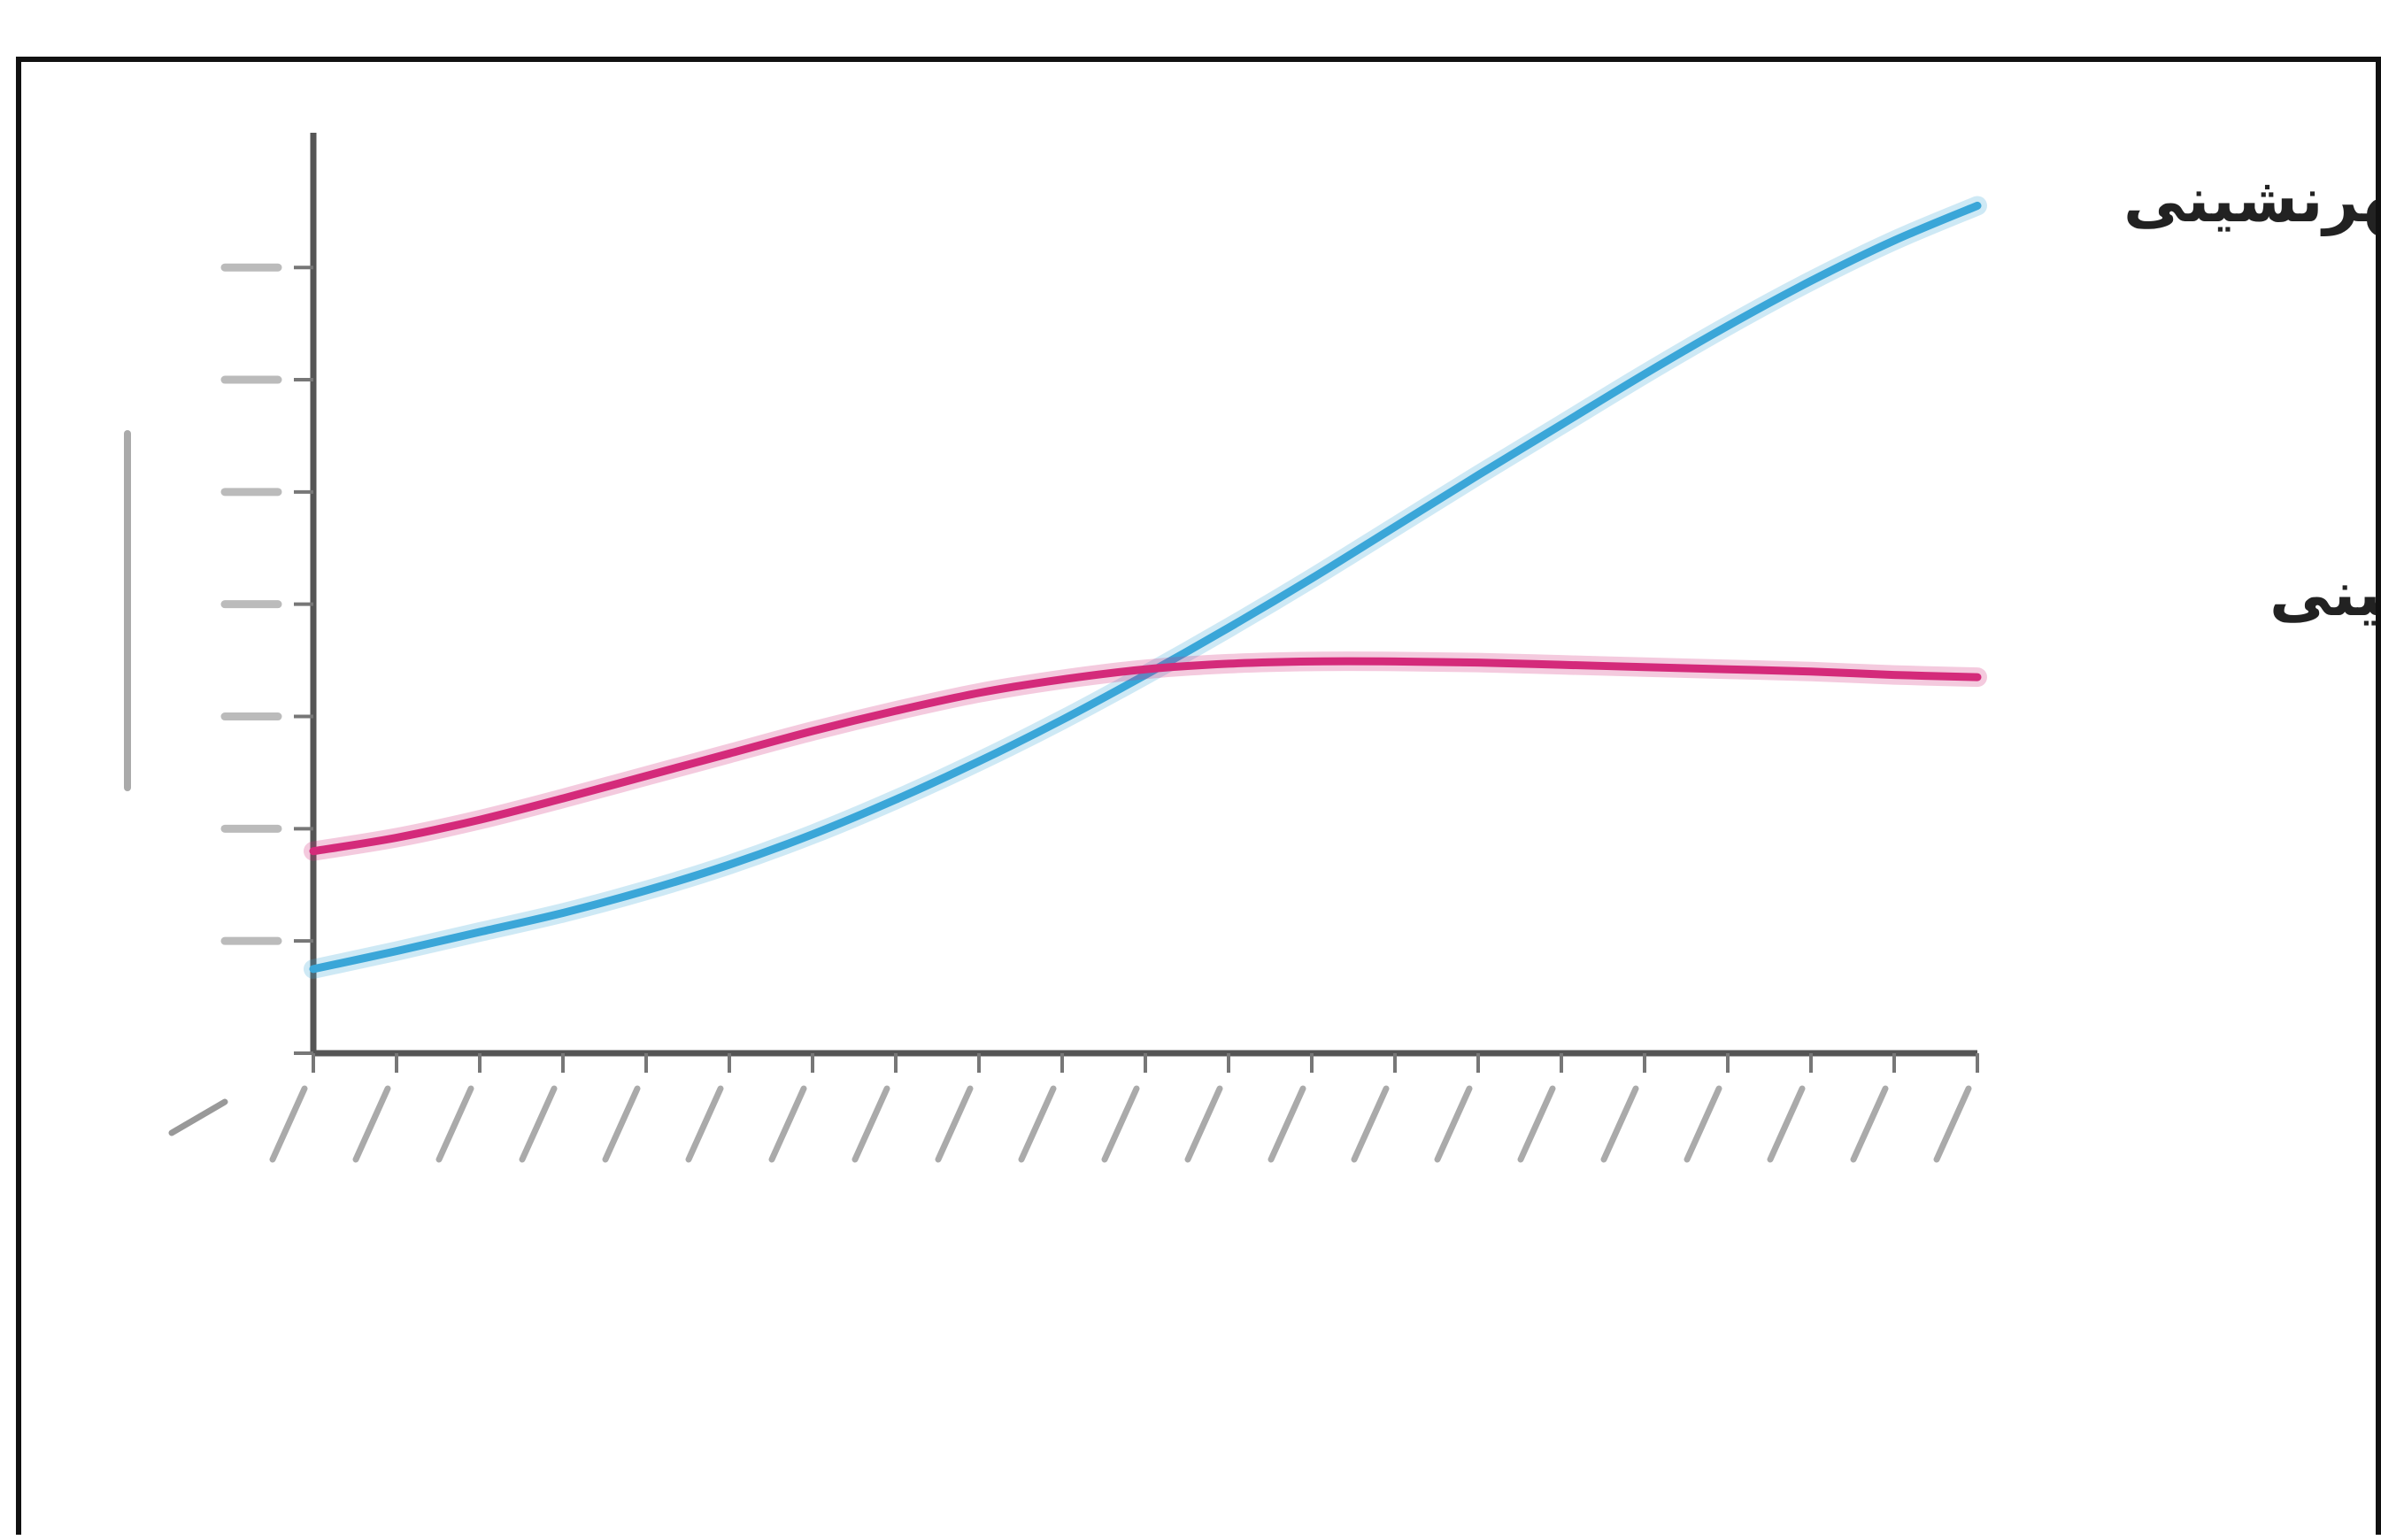  What do you see at coordinates (2322, 594) in the screenshot?
I see `series-label-1: روستانشینی` at bounding box center [2322, 594].